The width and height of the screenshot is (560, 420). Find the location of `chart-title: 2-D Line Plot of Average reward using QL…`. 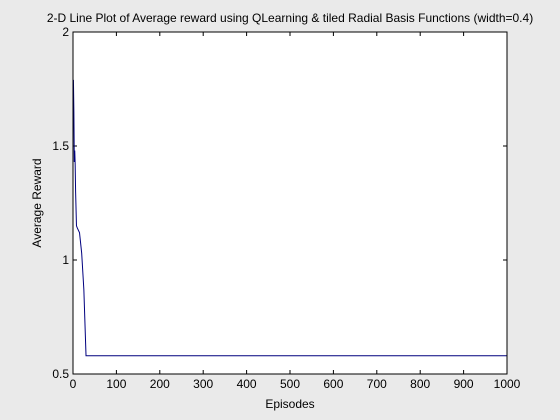

chart-title: 2-D Line Plot of Average reward using QL… is located at coordinates (290, 18).